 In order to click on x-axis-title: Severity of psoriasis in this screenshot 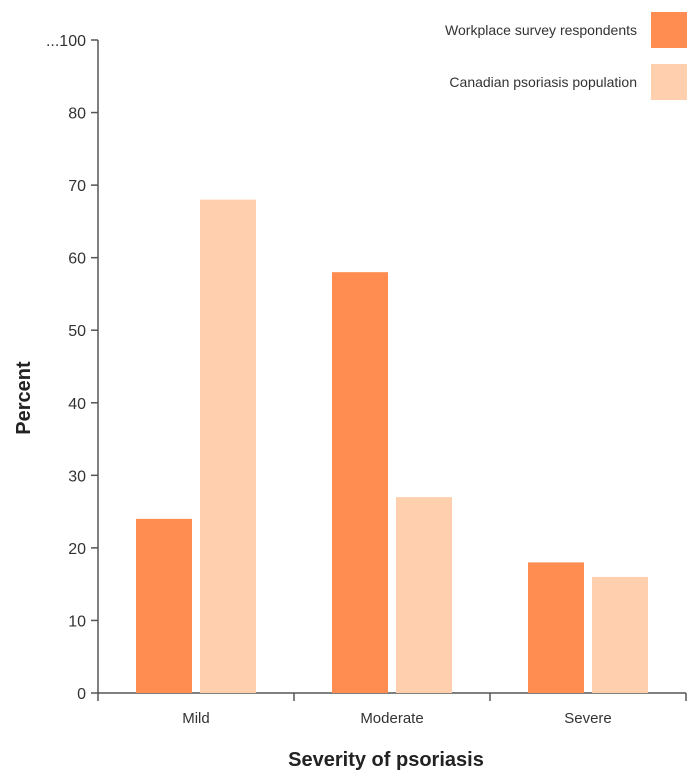, I will do `click(386, 760)`.